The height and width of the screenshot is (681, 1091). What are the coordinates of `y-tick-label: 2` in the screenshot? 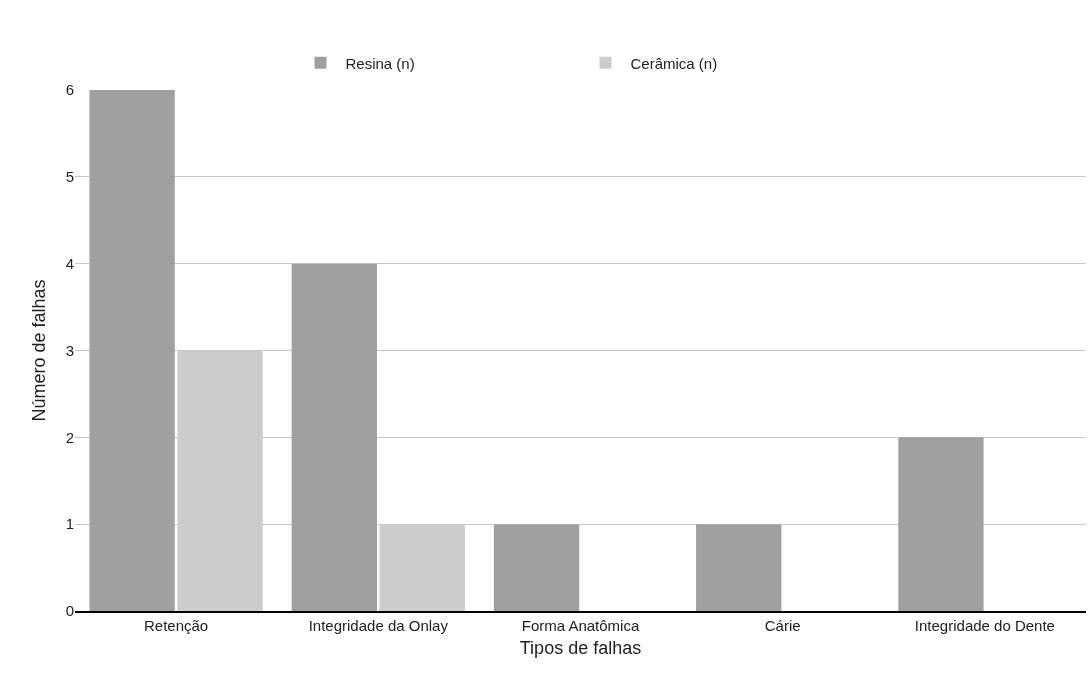 It's located at (69, 437).